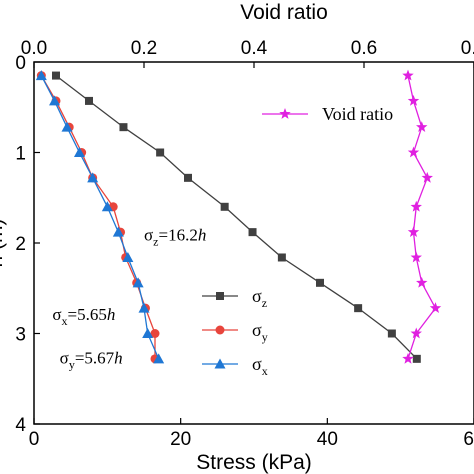 Image resolution: width=474 pixels, height=474 pixels. Describe the element at coordinates (20, 63) in the screenshot. I see `y-tick-label: 0` at that location.